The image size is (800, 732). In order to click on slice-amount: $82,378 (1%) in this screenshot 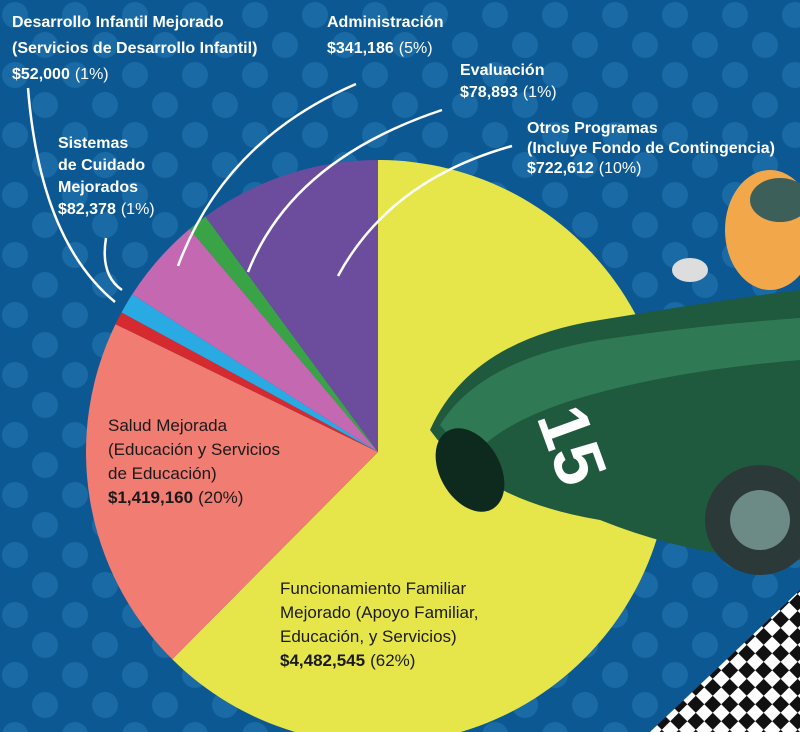, I will do `click(106, 209)`.